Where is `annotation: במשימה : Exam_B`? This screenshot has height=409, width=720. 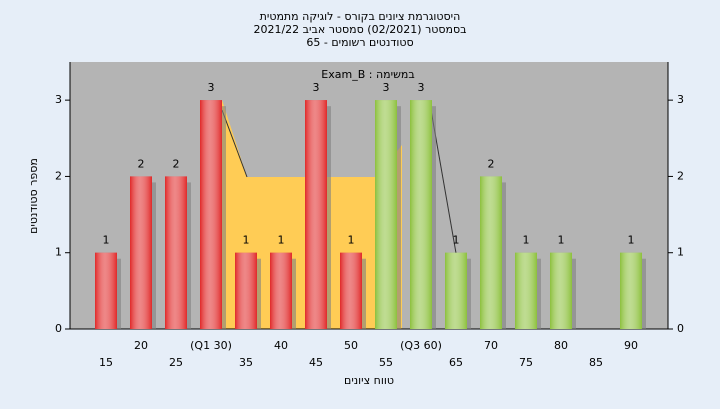 annotation: במשימה : Exam_B is located at coordinates (367, 74).